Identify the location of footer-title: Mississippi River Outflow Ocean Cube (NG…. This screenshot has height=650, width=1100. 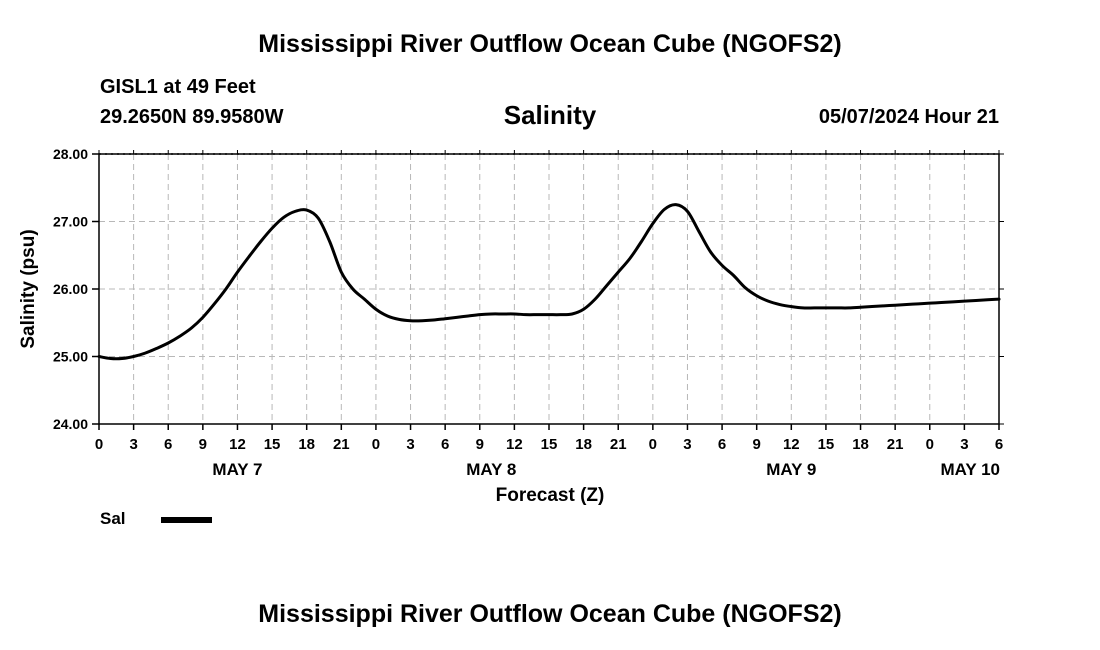
(550, 614).